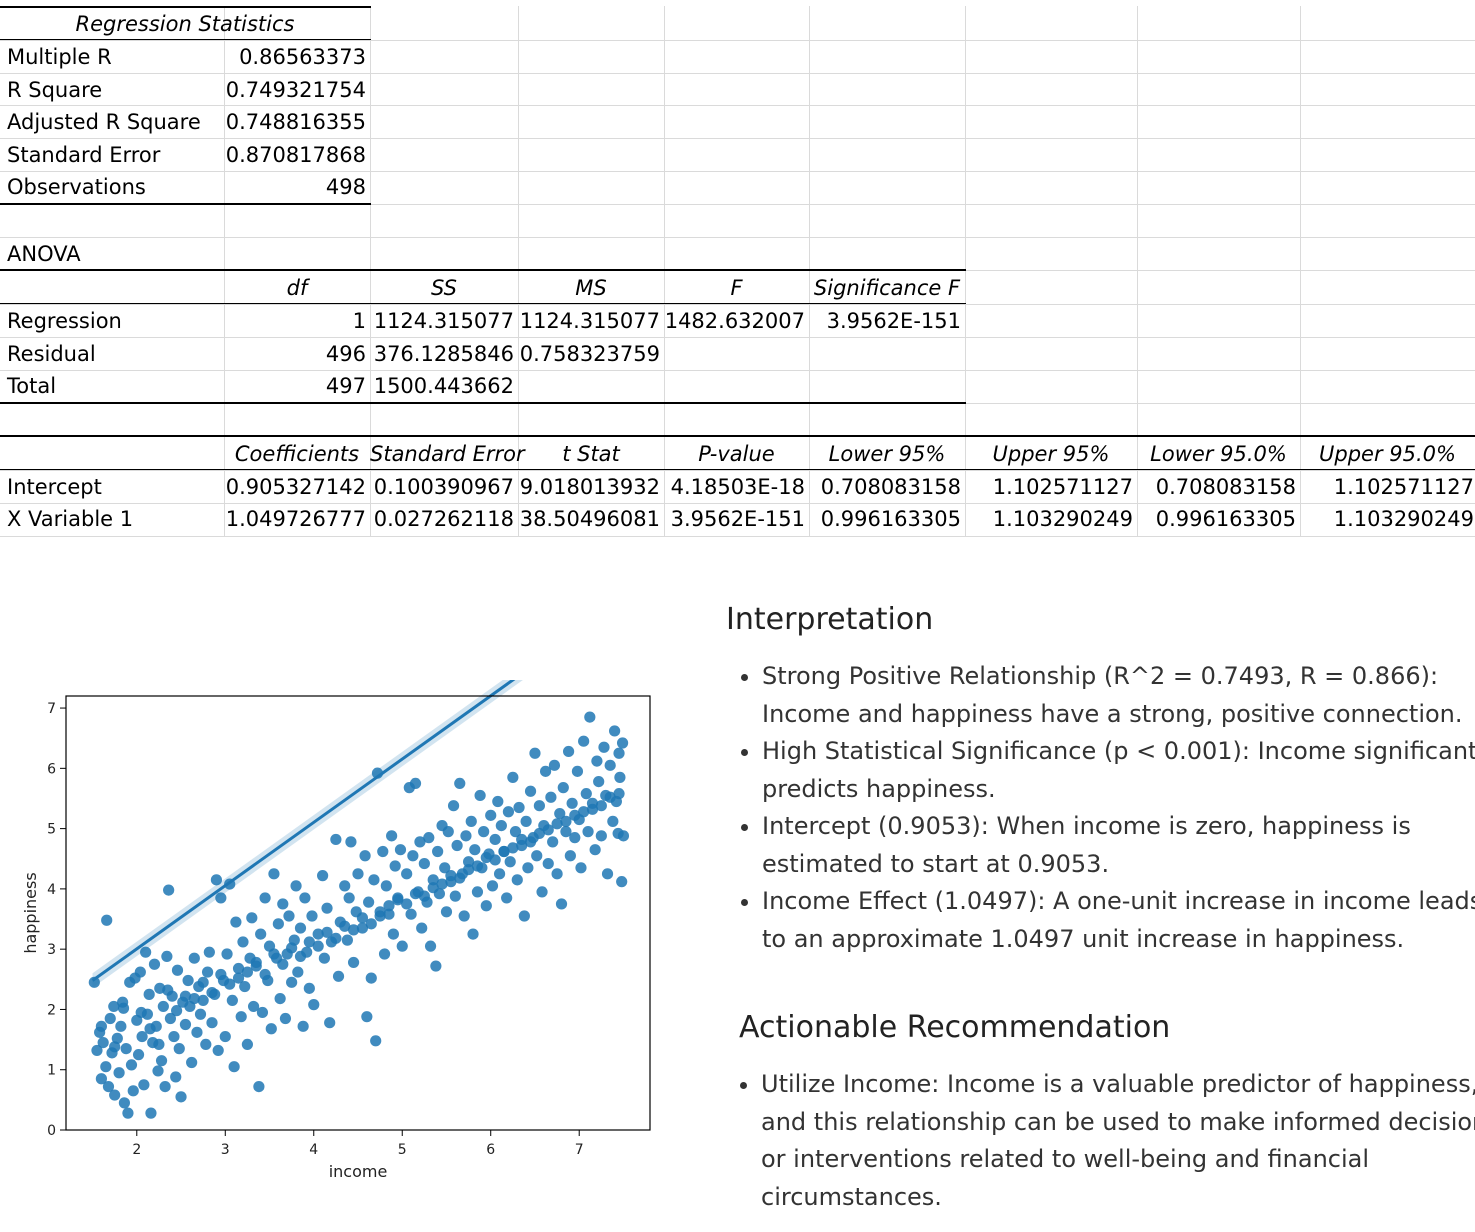 The image size is (1475, 1232). I want to click on y-tick-label: 5, so click(51, 830).